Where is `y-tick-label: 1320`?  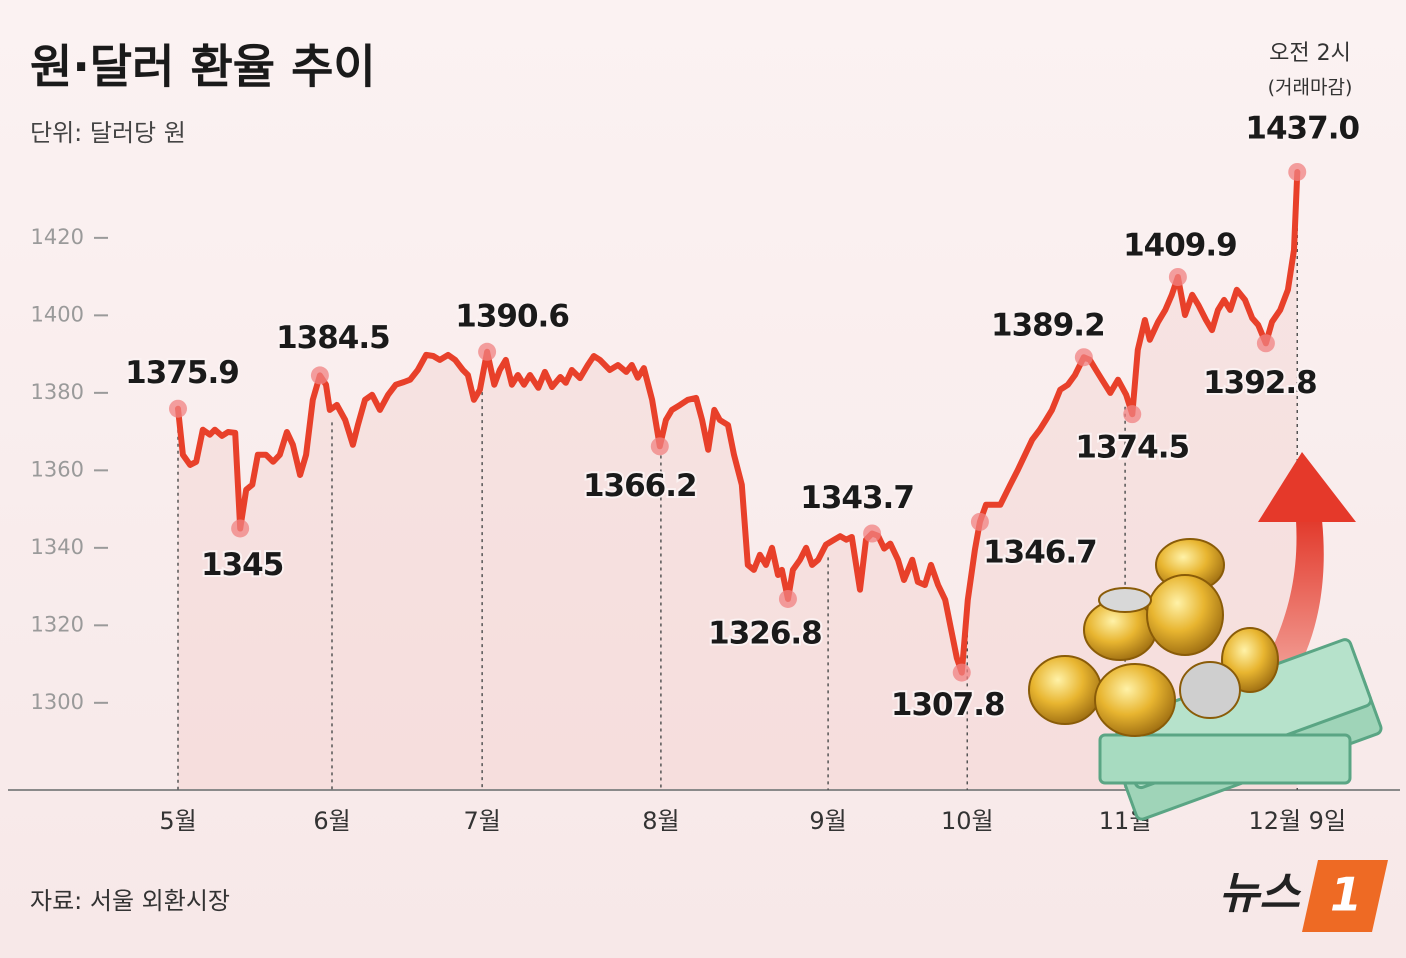 y-tick-label: 1320 is located at coordinates (57, 624).